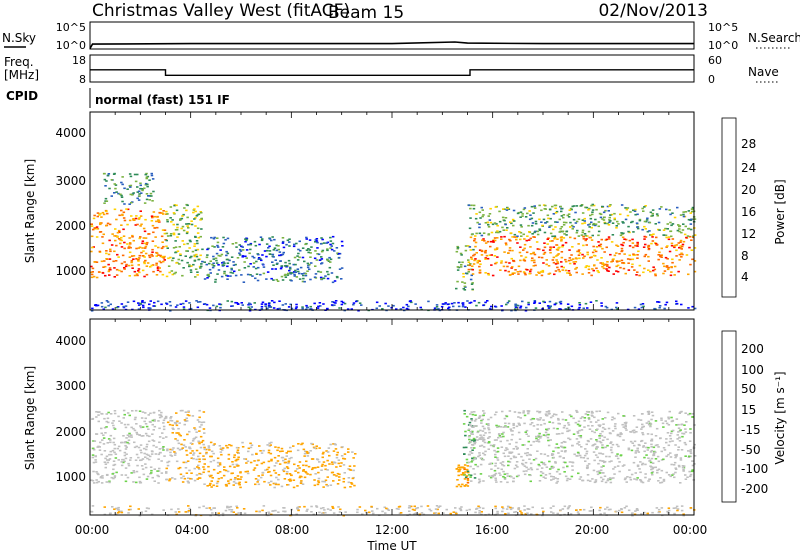  What do you see at coordinates (70, 477) in the screenshot?
I see `vel-ytick-1000: 1000` at bounding box center [70, 477].